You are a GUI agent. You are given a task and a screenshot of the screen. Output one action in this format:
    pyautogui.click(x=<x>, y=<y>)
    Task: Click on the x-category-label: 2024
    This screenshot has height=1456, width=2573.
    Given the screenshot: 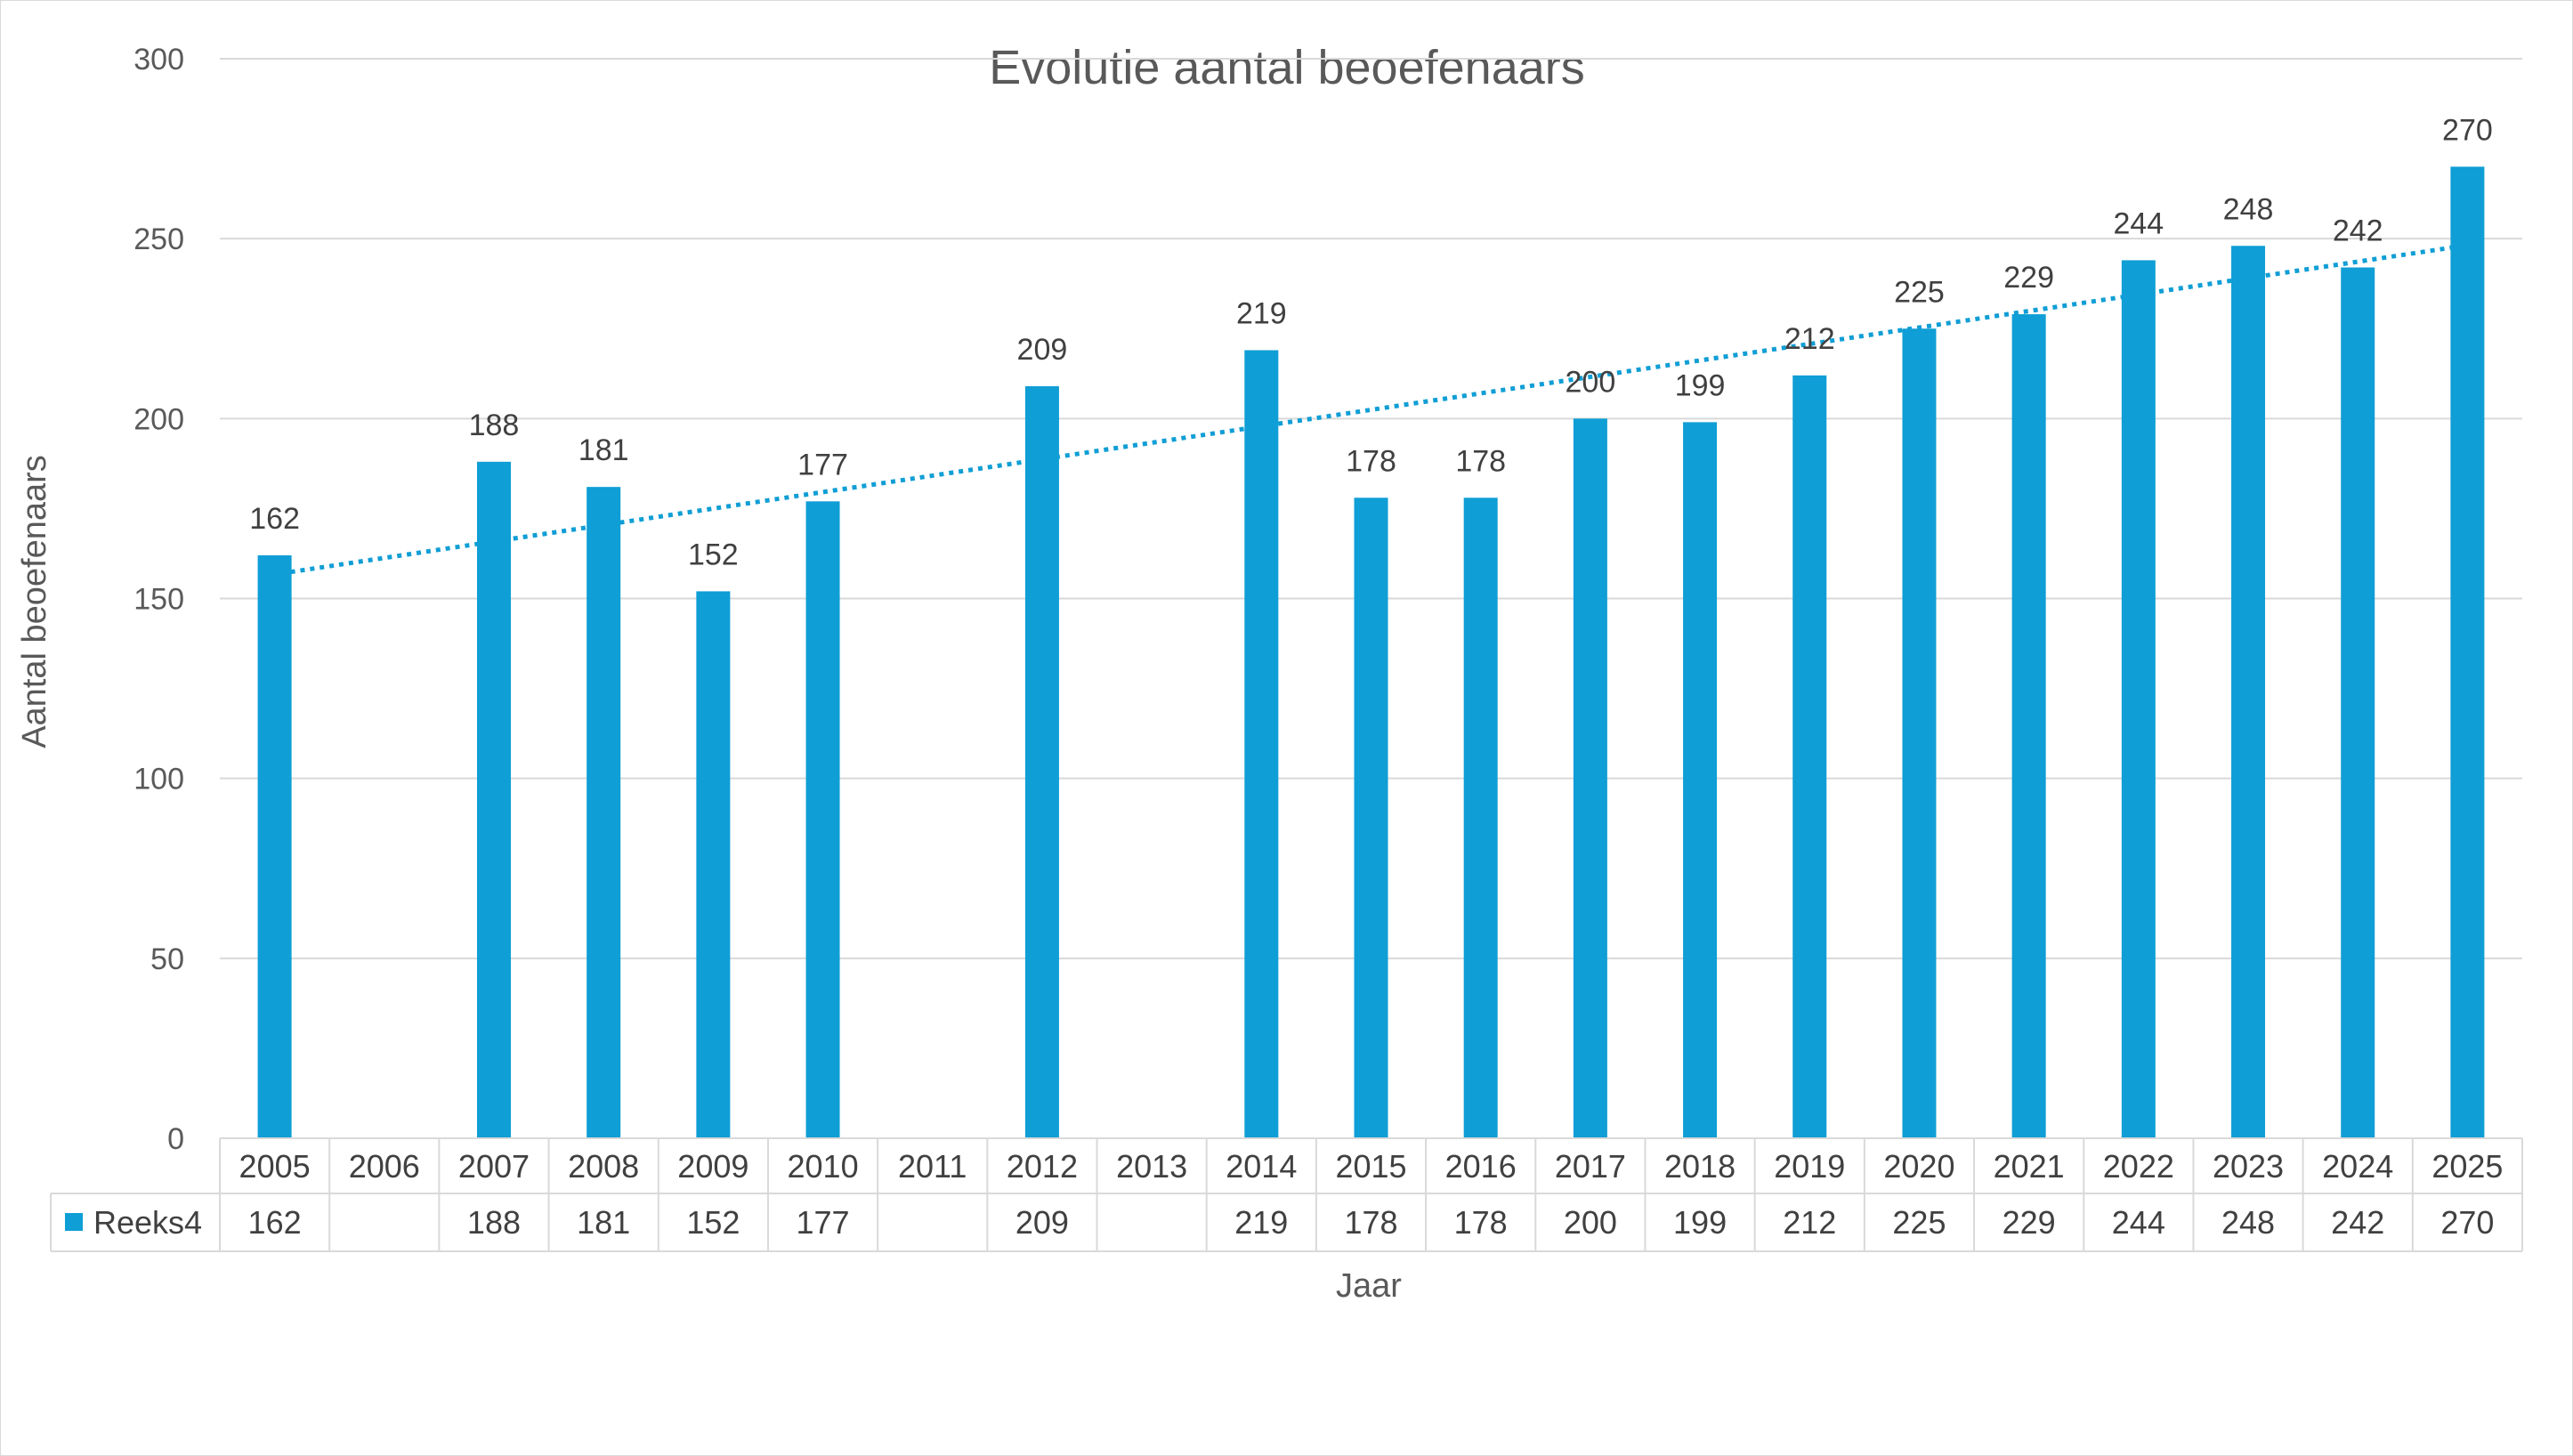 What is the action you would take?
    pyautogui.click(x=2358, y=1166)
    